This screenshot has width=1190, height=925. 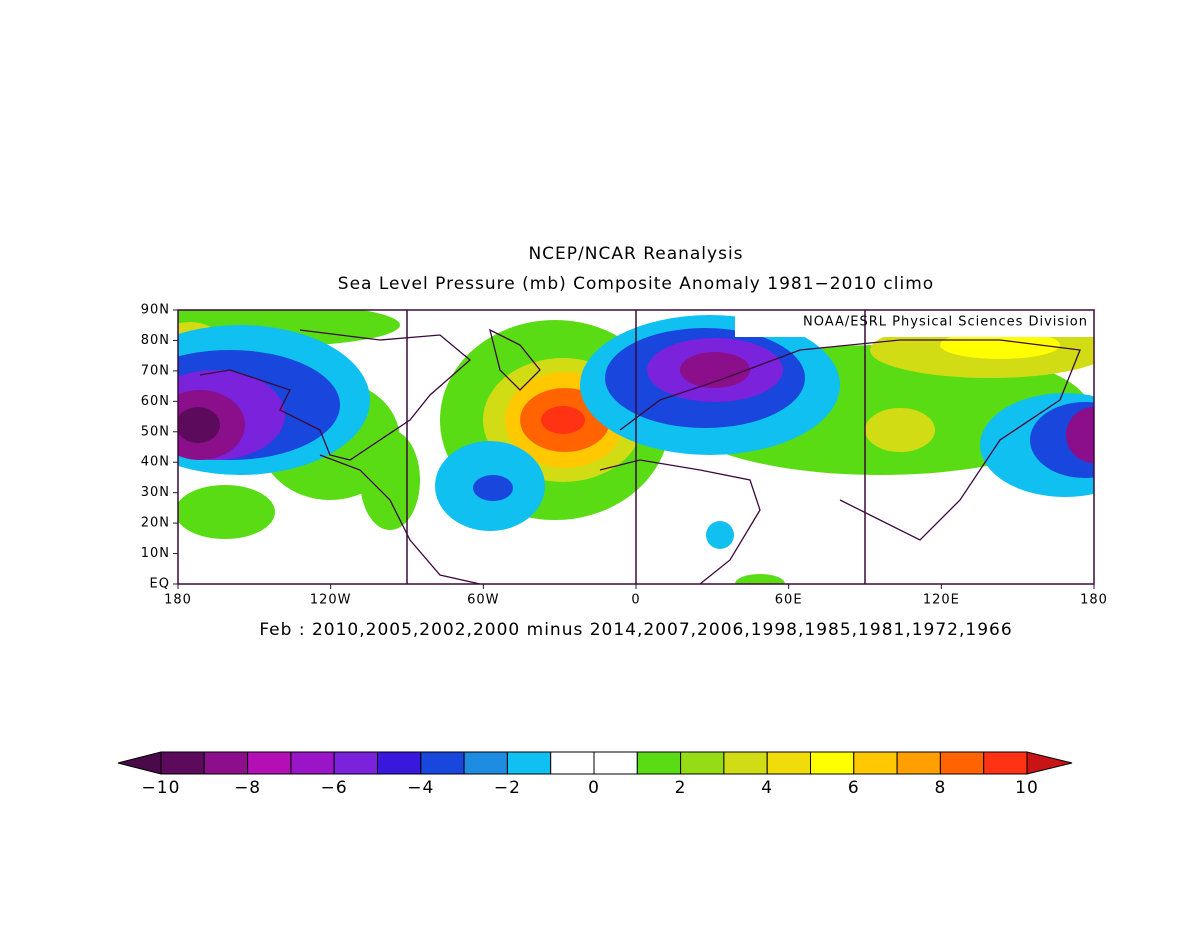 What do you see at coordinates (155, 401) in the screenshot?
I see `lat-tick-label: 60N` at bounding box center [155, 401].